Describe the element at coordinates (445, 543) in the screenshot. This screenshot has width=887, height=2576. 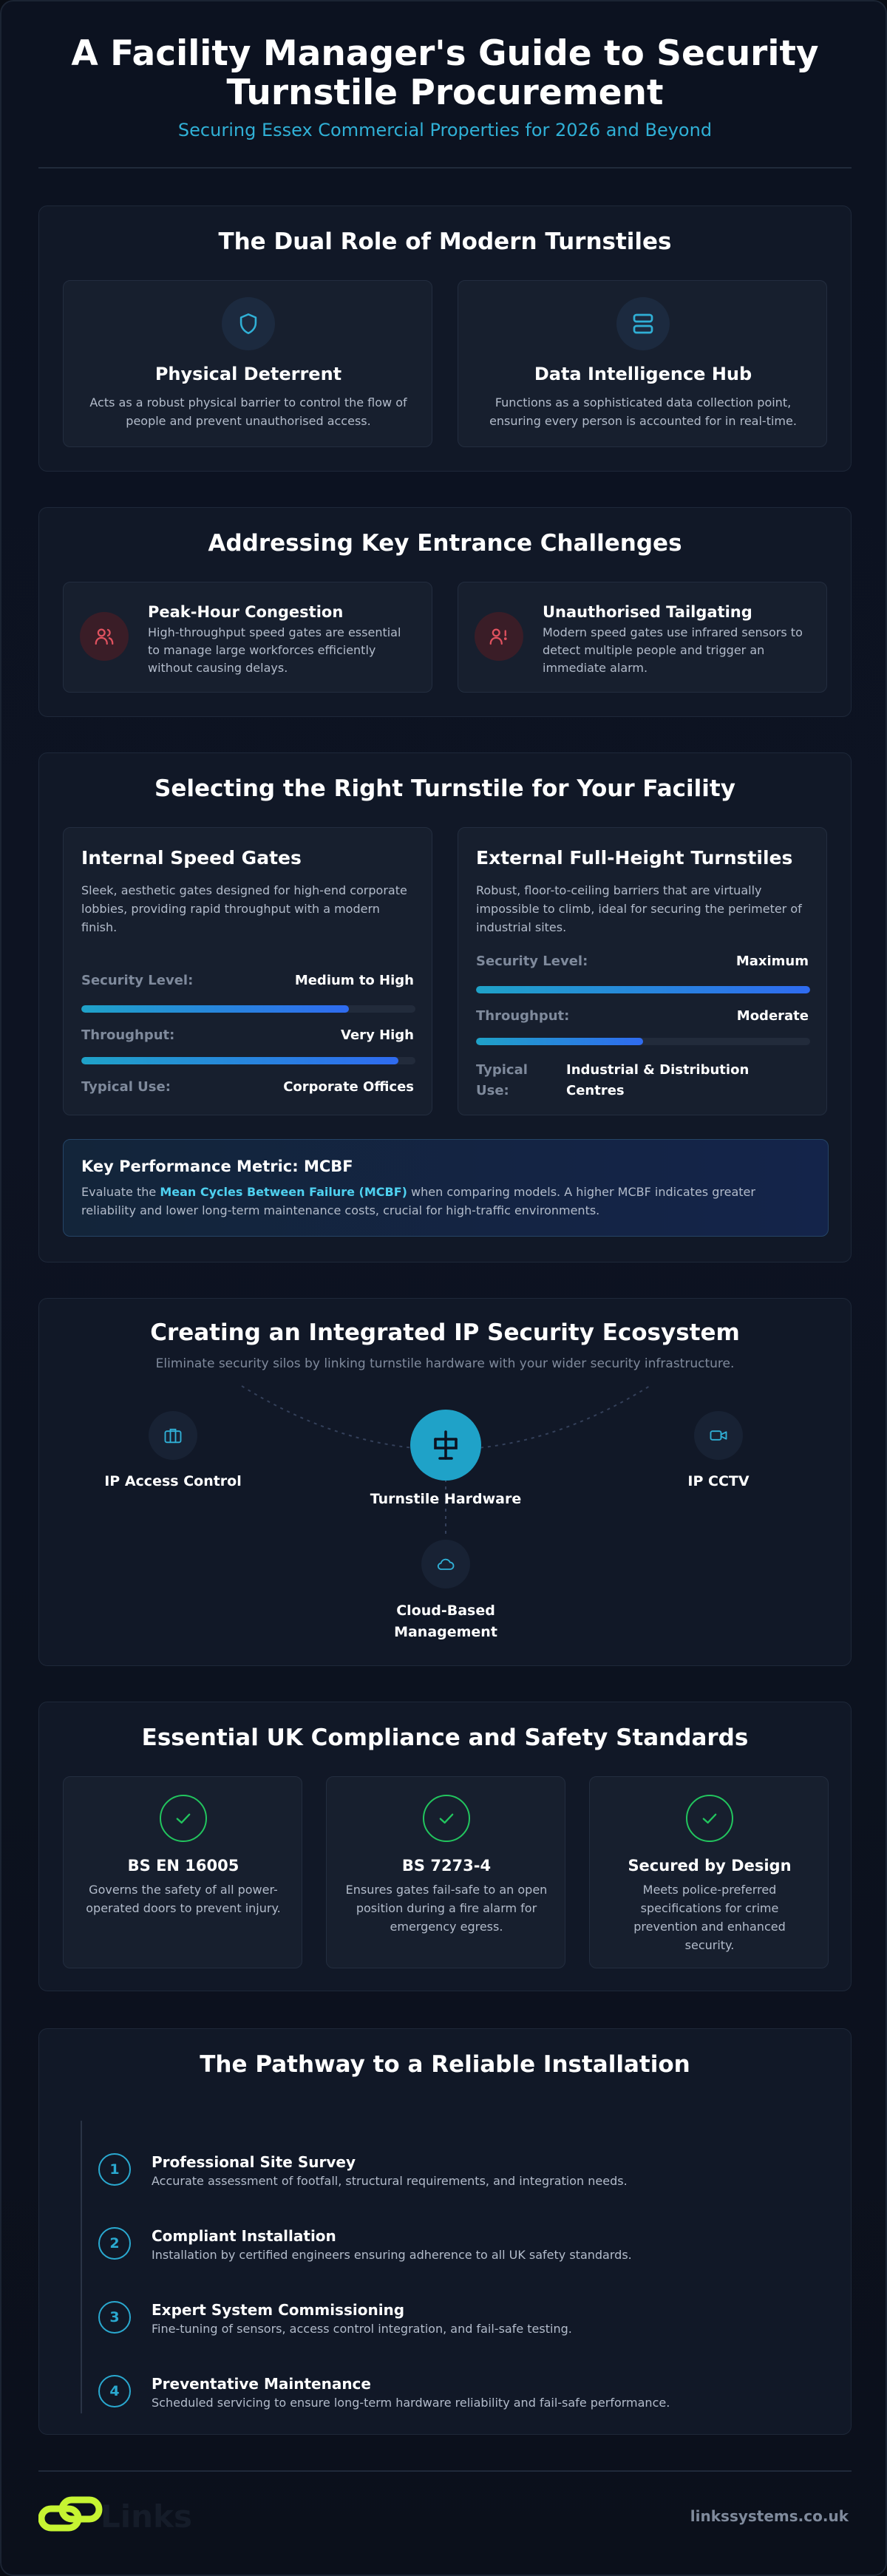
I see `section-title: Addressing Key Entrance Challenges` at that location.